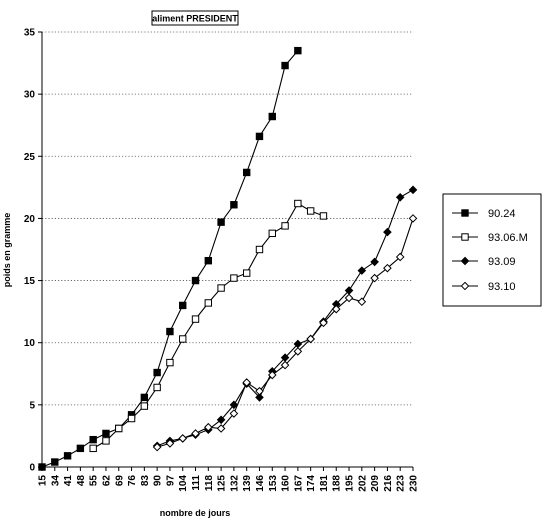 Image resolution: width=550 pixels, height=523 pixels. What do you see at coordinates (414, 483) in the screenshot?
I see `x-tick-label: 230` at bounding box center [414, 483].